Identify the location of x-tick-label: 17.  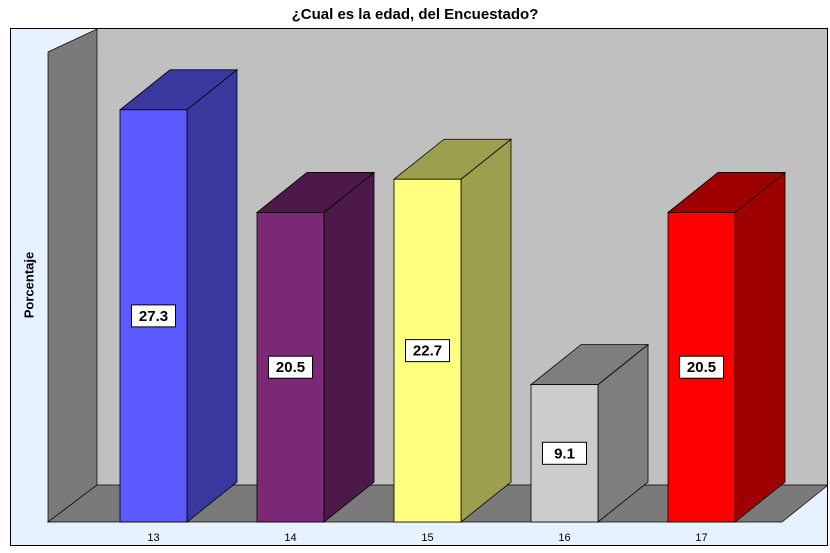
(701, 538).